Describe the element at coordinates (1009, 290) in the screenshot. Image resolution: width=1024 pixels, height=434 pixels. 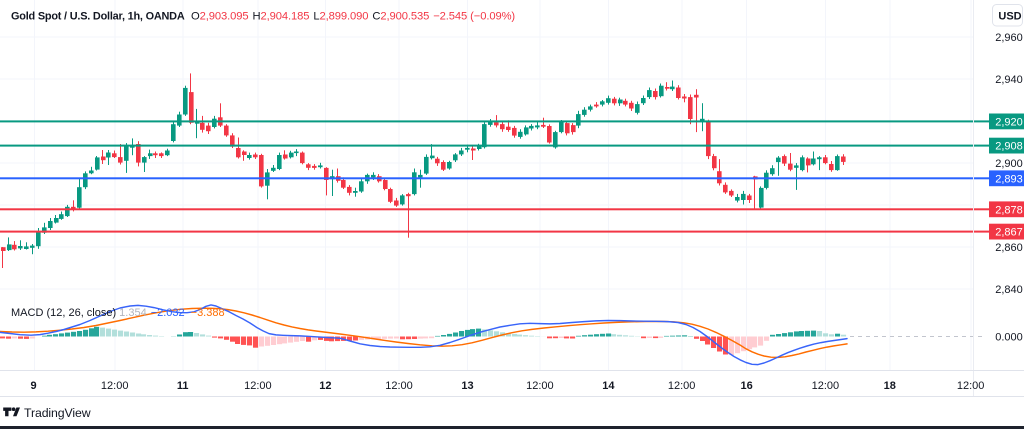
I see `svg-text: 2,840` at that location.